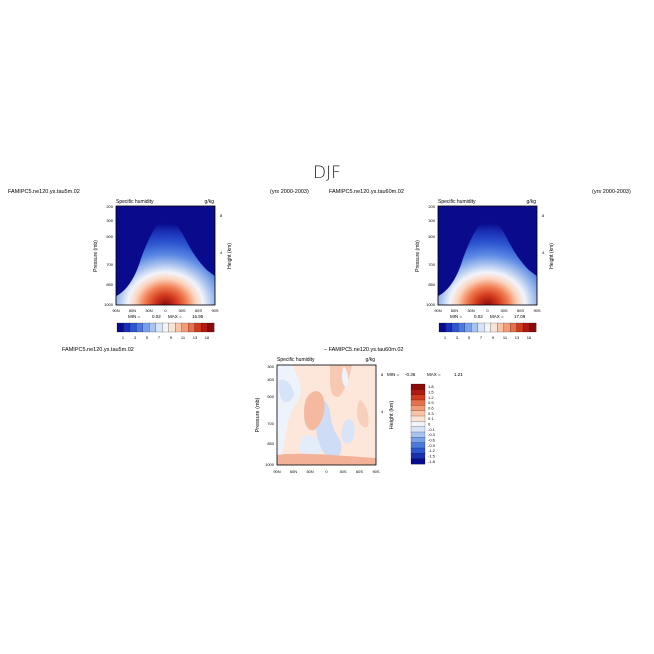 The width and height of the screenshot is (654, 654). I want to click on panel-1-min-value: 0.02, so click(156, 316).